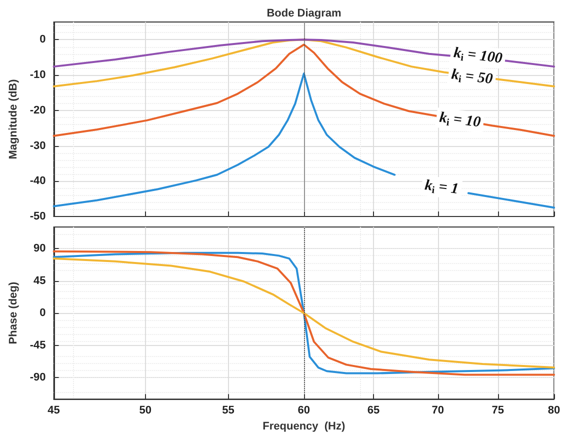 The image size is (566, 437). What do you see at coordinates (478, 56) in the screenshot?
I see `annotation: ki = 100` at bounding box center [478, 56].